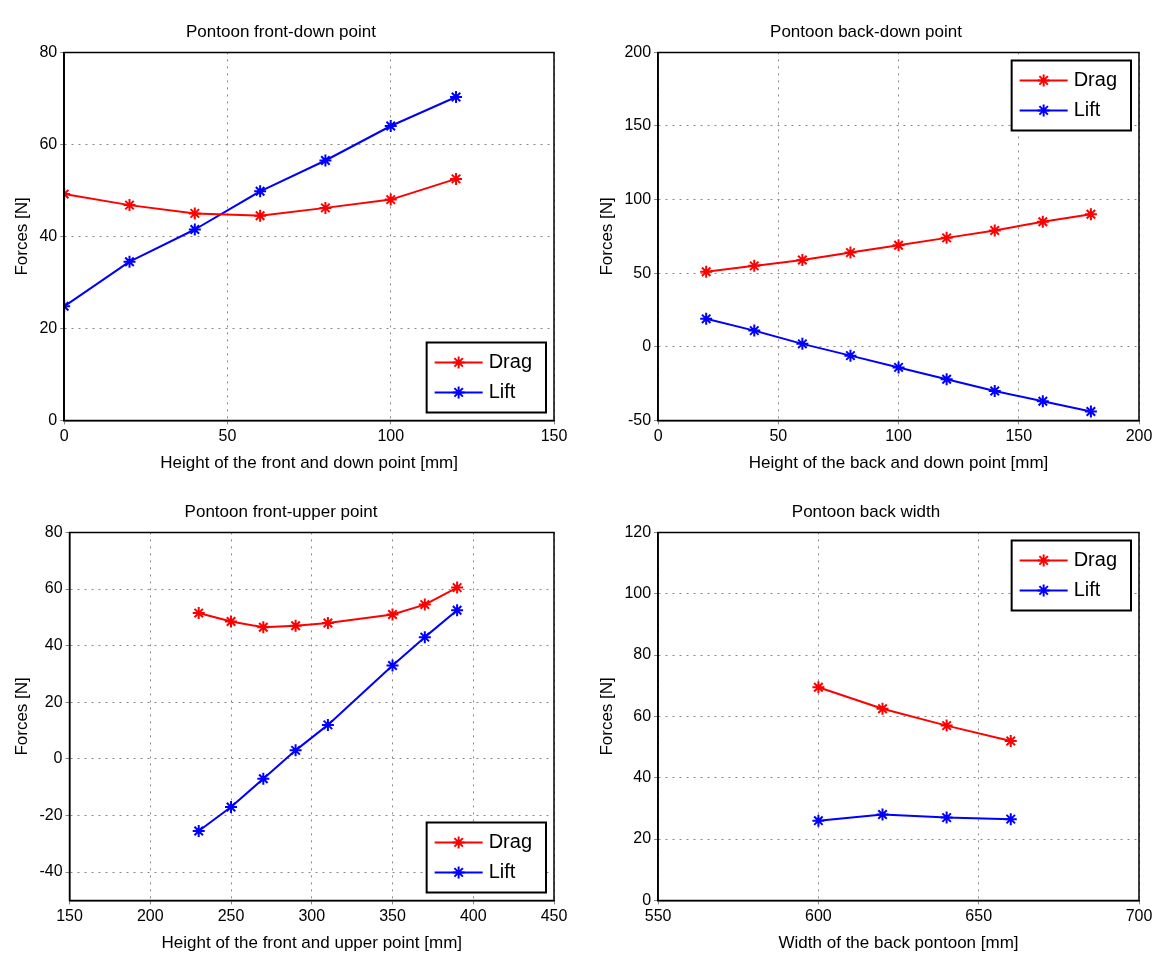 The image size is (1173, 980). I want to click on chart-title: Pontoon front-down point, so click(281, 31).